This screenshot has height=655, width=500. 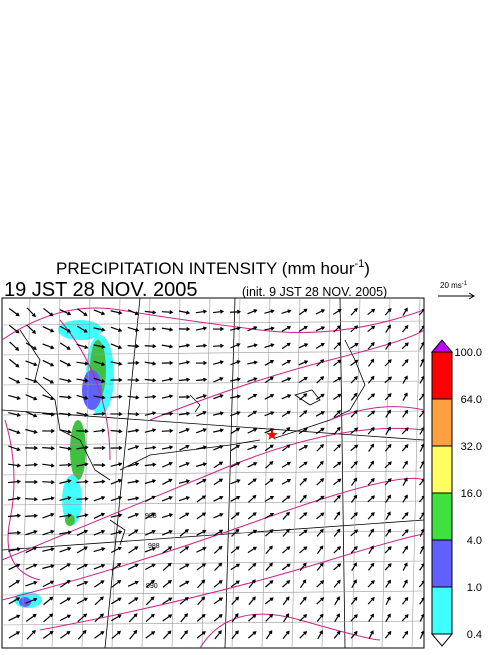 What do you see at coordinates (154, 546) in the screenshot?
I see `isobar-label: 988` at bounding box center [154, 546].